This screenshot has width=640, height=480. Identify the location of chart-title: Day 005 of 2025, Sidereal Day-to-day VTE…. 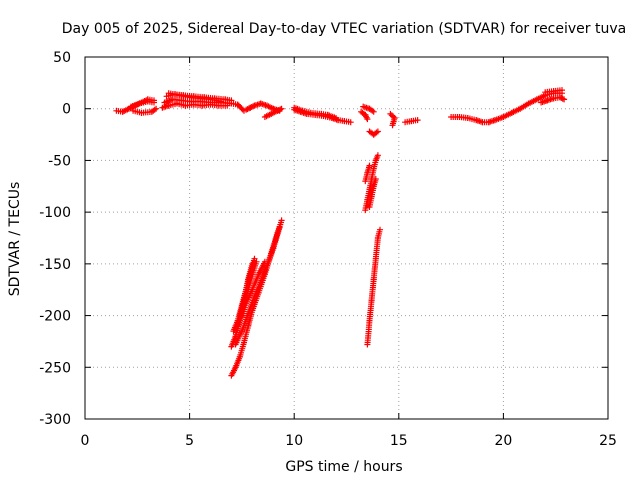
(344, 29).